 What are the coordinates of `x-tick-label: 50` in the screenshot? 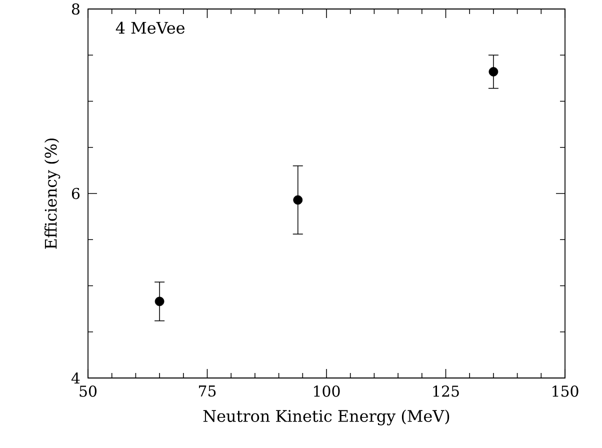 It's located at (88, 391).